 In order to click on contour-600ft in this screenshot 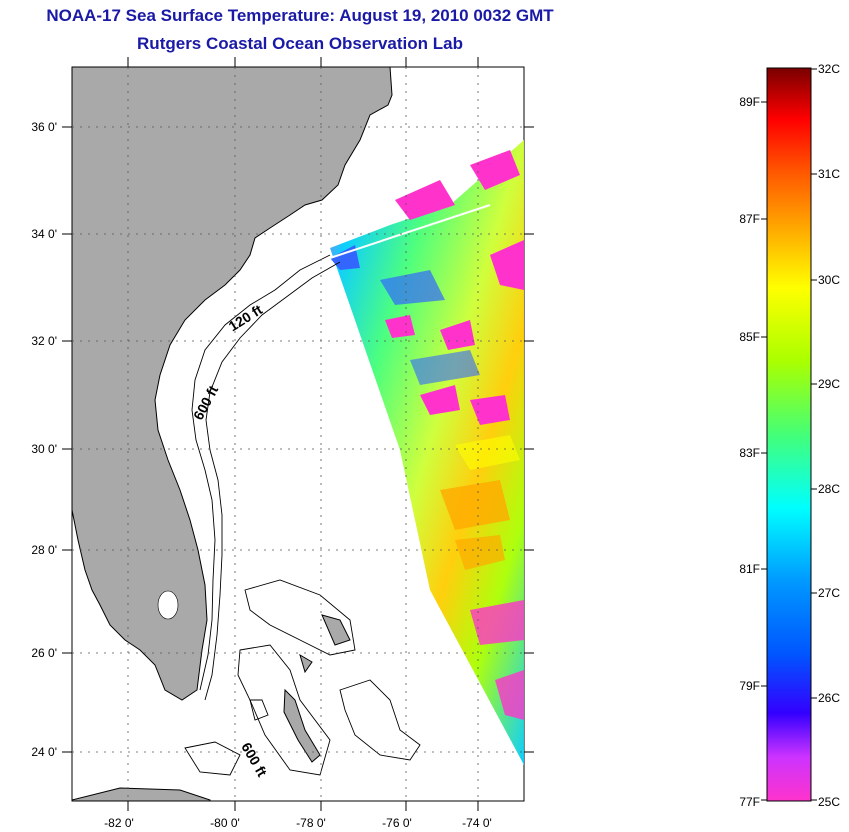, I will do `click(272, 481)`.